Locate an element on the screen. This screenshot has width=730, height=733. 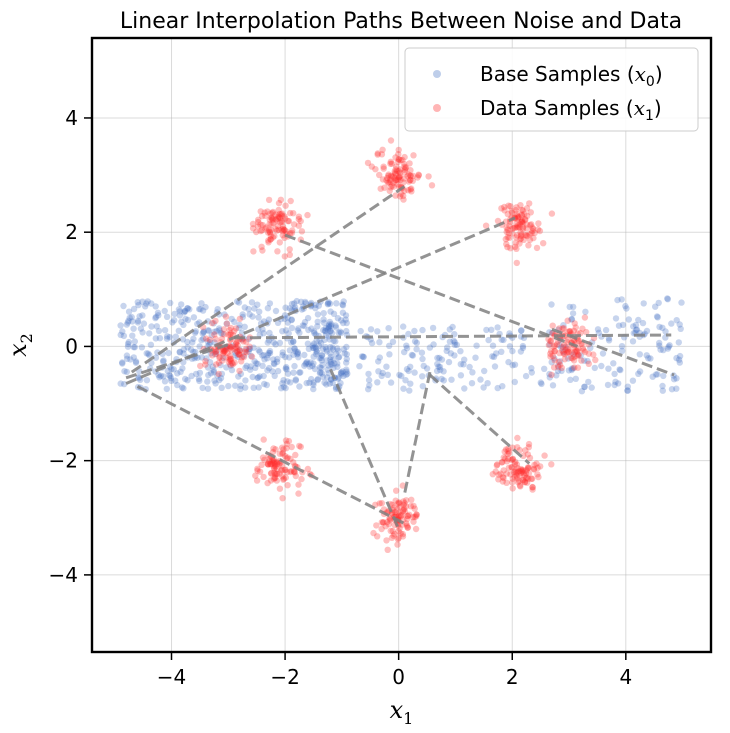
x-axis-label-sub: 1 is located at coordinates (408, 718).